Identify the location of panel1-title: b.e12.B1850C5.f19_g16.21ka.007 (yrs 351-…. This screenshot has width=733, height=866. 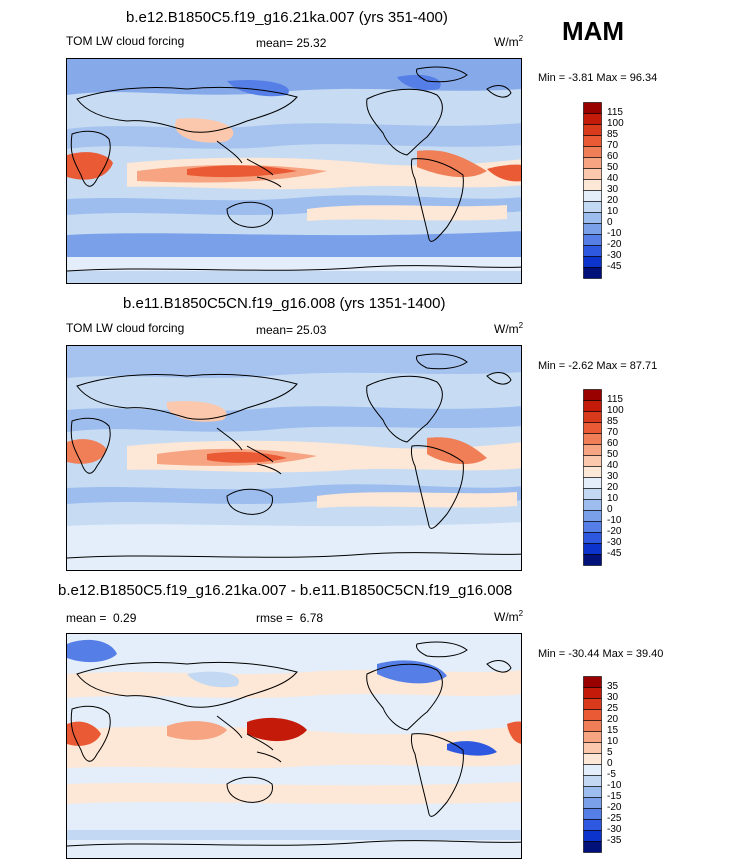
(287, 17).